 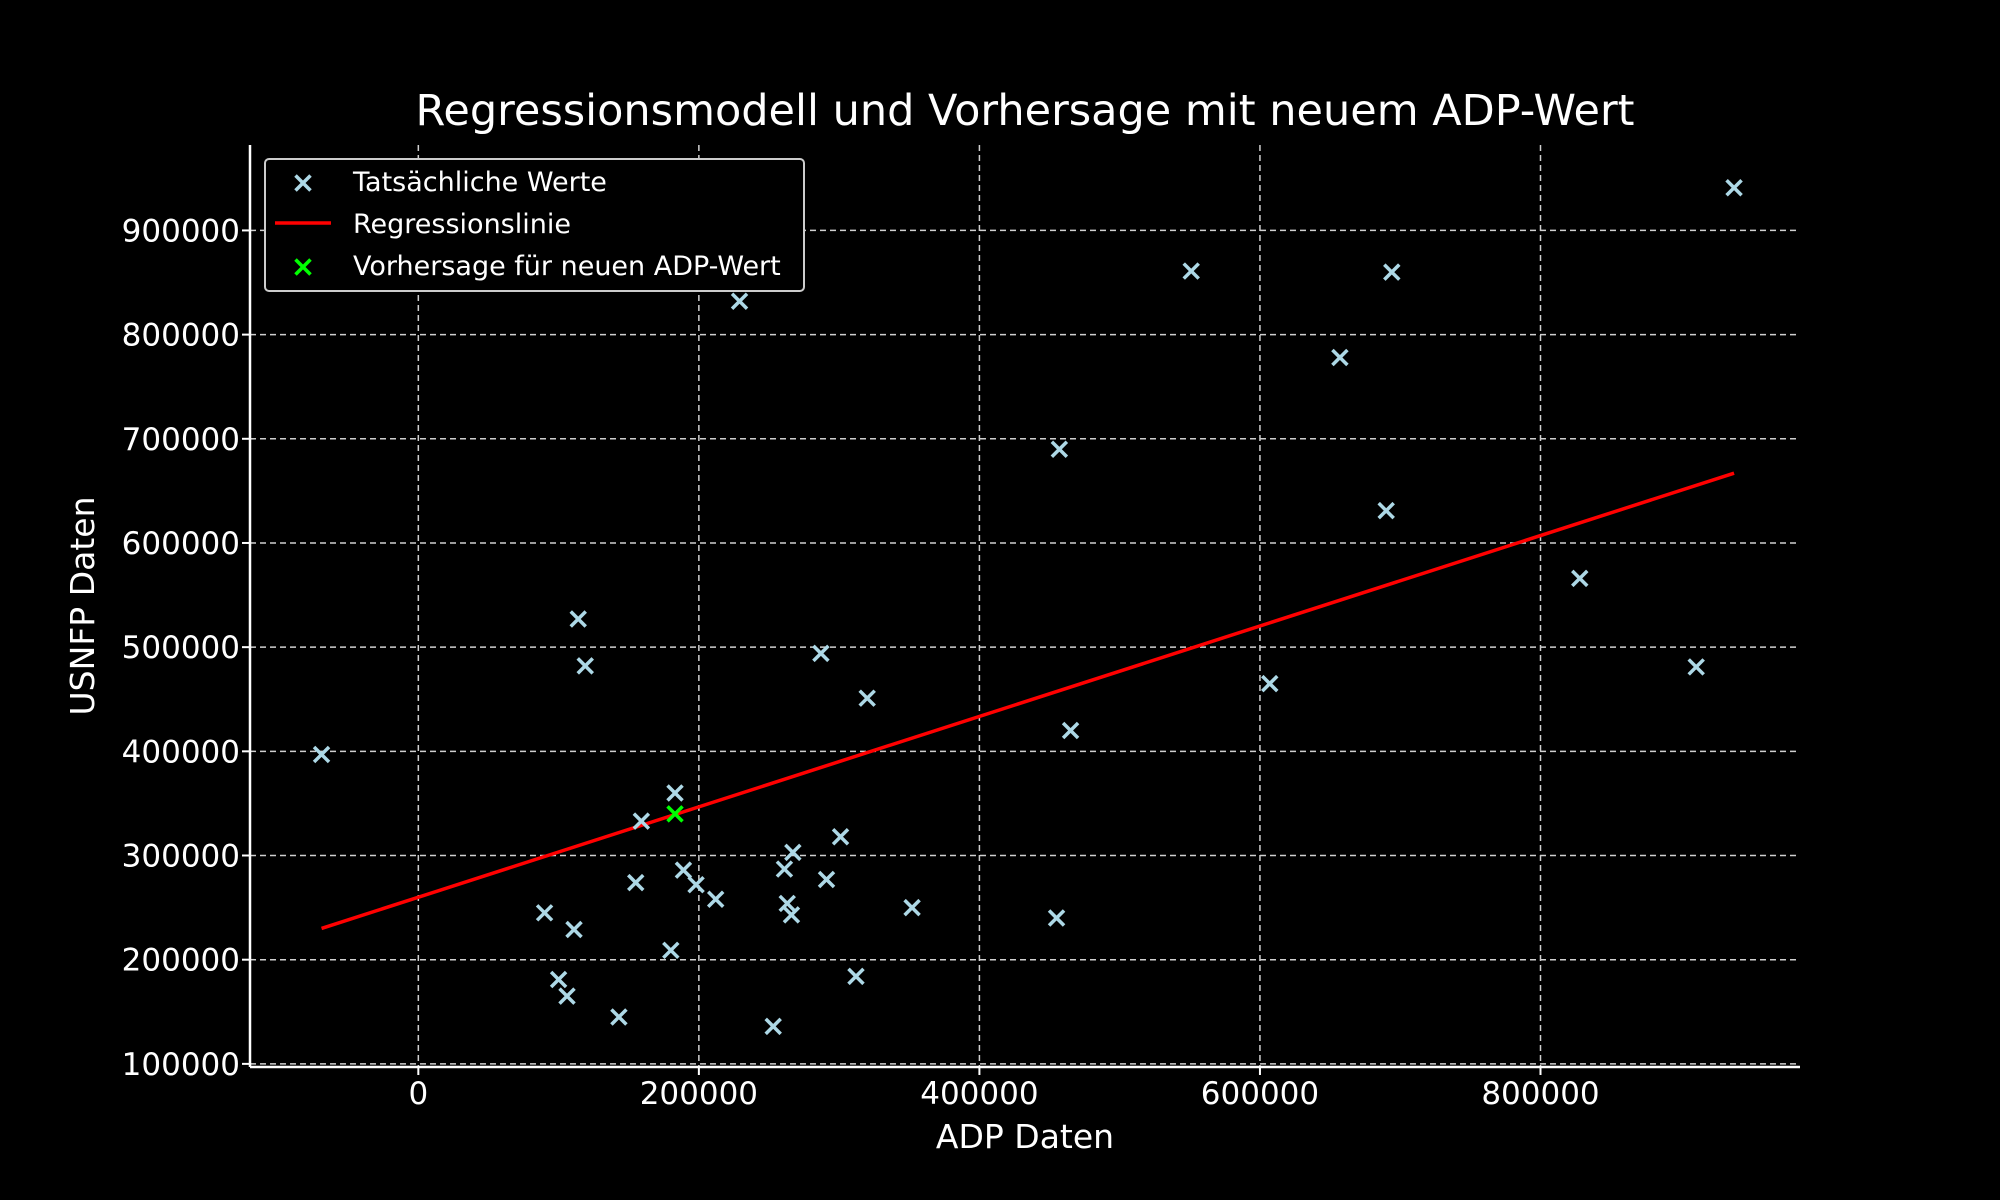 I want to click on y-tick-label: 100000, so click(x=181, y=1065).